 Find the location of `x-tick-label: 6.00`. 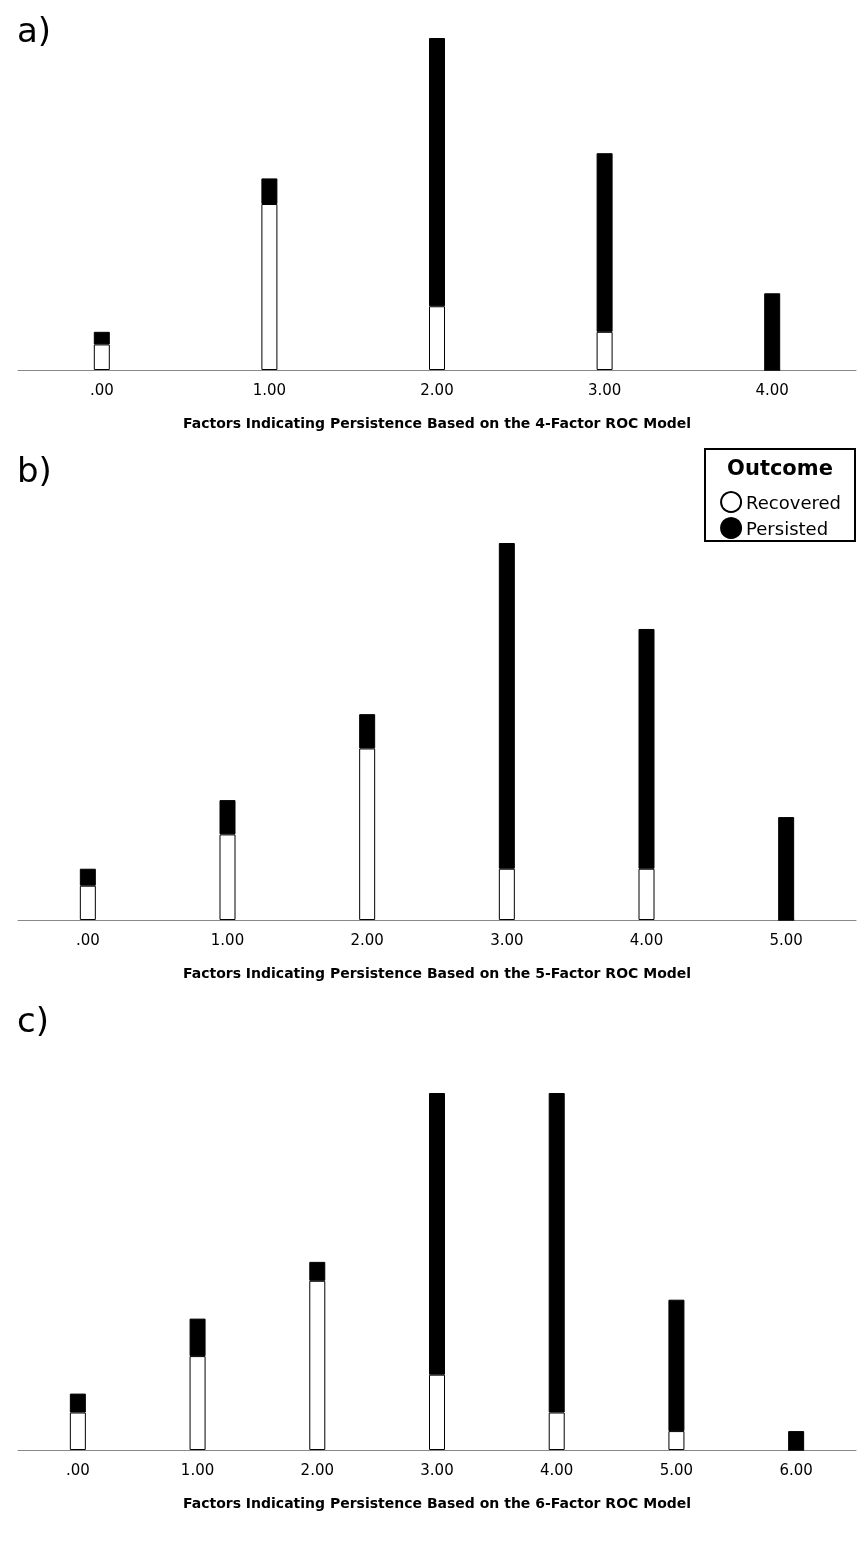

x-tick-label: 6.00 is located at coordinates (796, 1469).